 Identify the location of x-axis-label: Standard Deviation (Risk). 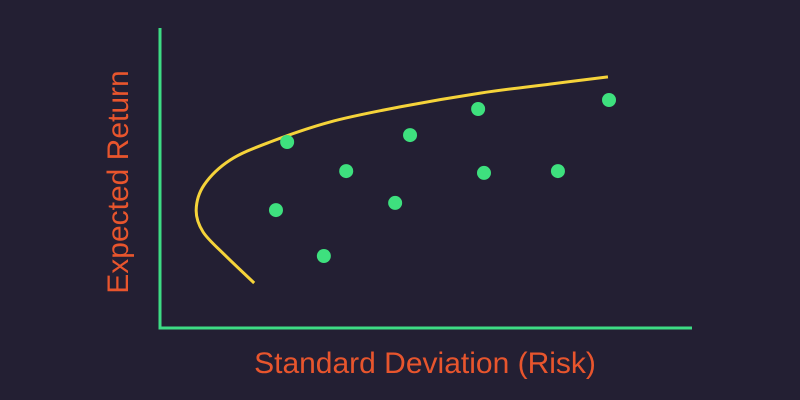
(425, 363).